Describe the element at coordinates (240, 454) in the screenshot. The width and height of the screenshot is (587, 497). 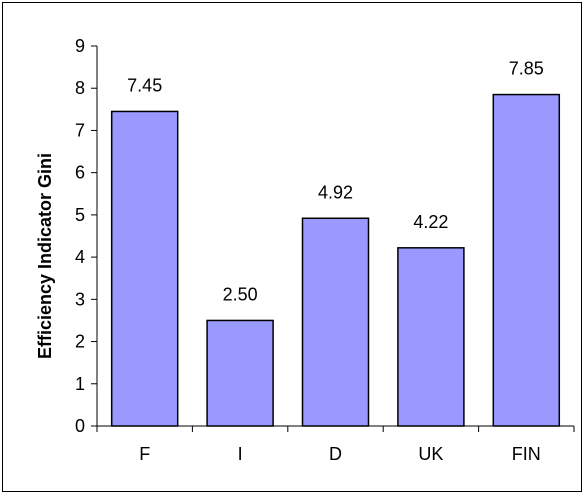
I see `x-tick-label: I` at that location.